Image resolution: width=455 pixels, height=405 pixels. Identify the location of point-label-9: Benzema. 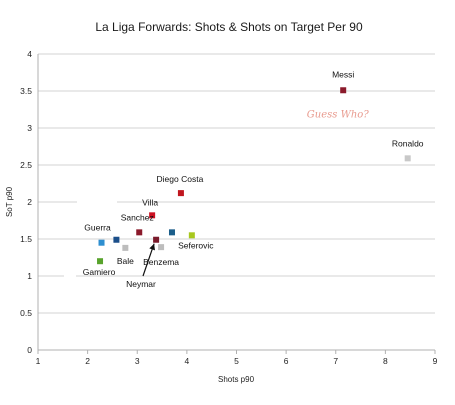
(161, 262).